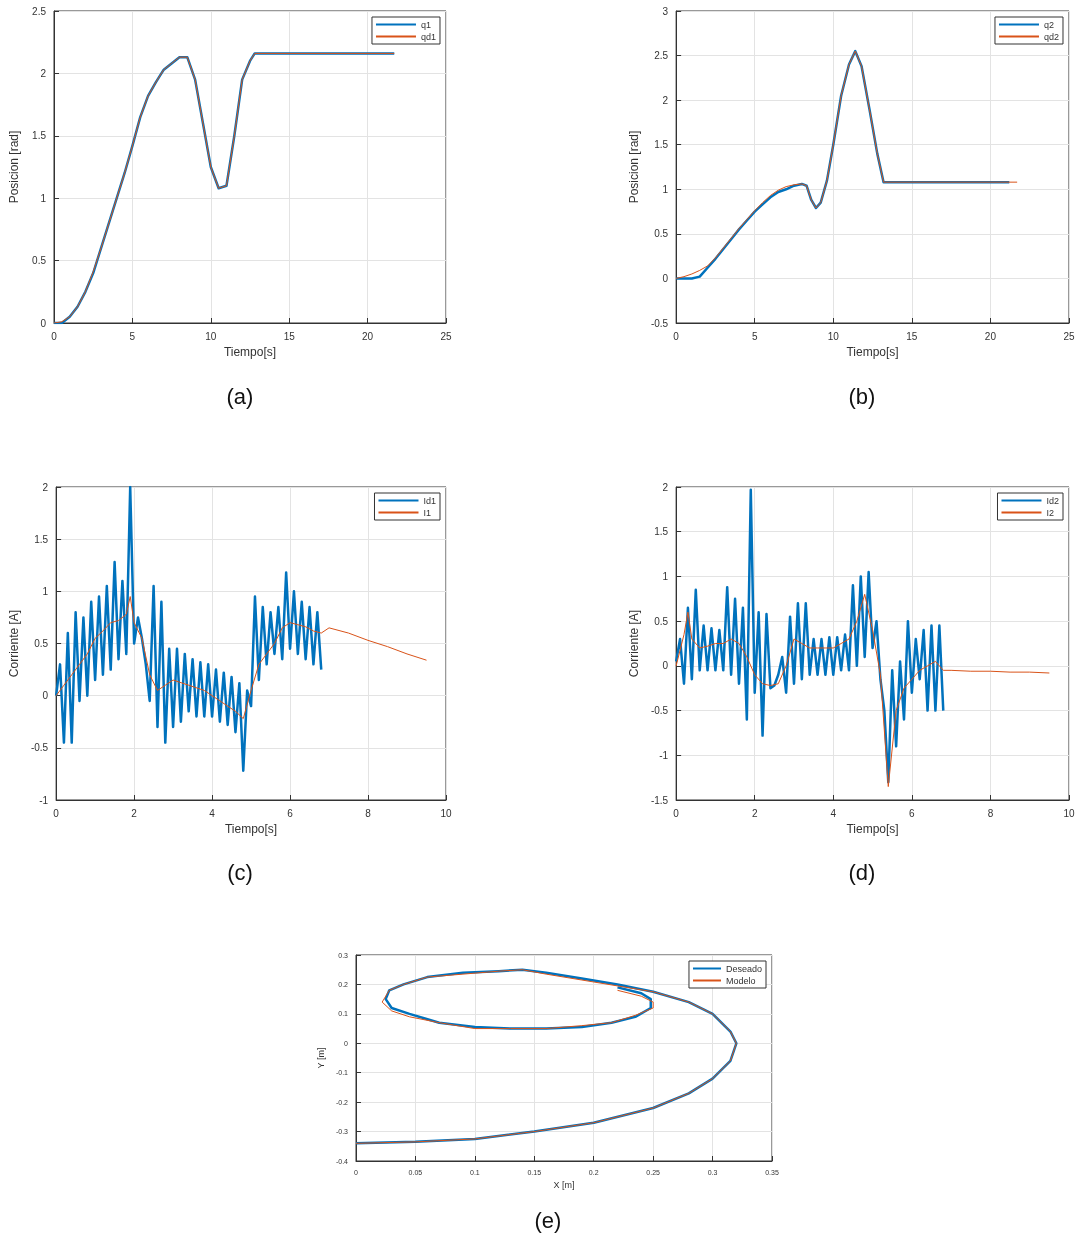  I want to click on y-axis-title: Y [m], so click(320, 1058).